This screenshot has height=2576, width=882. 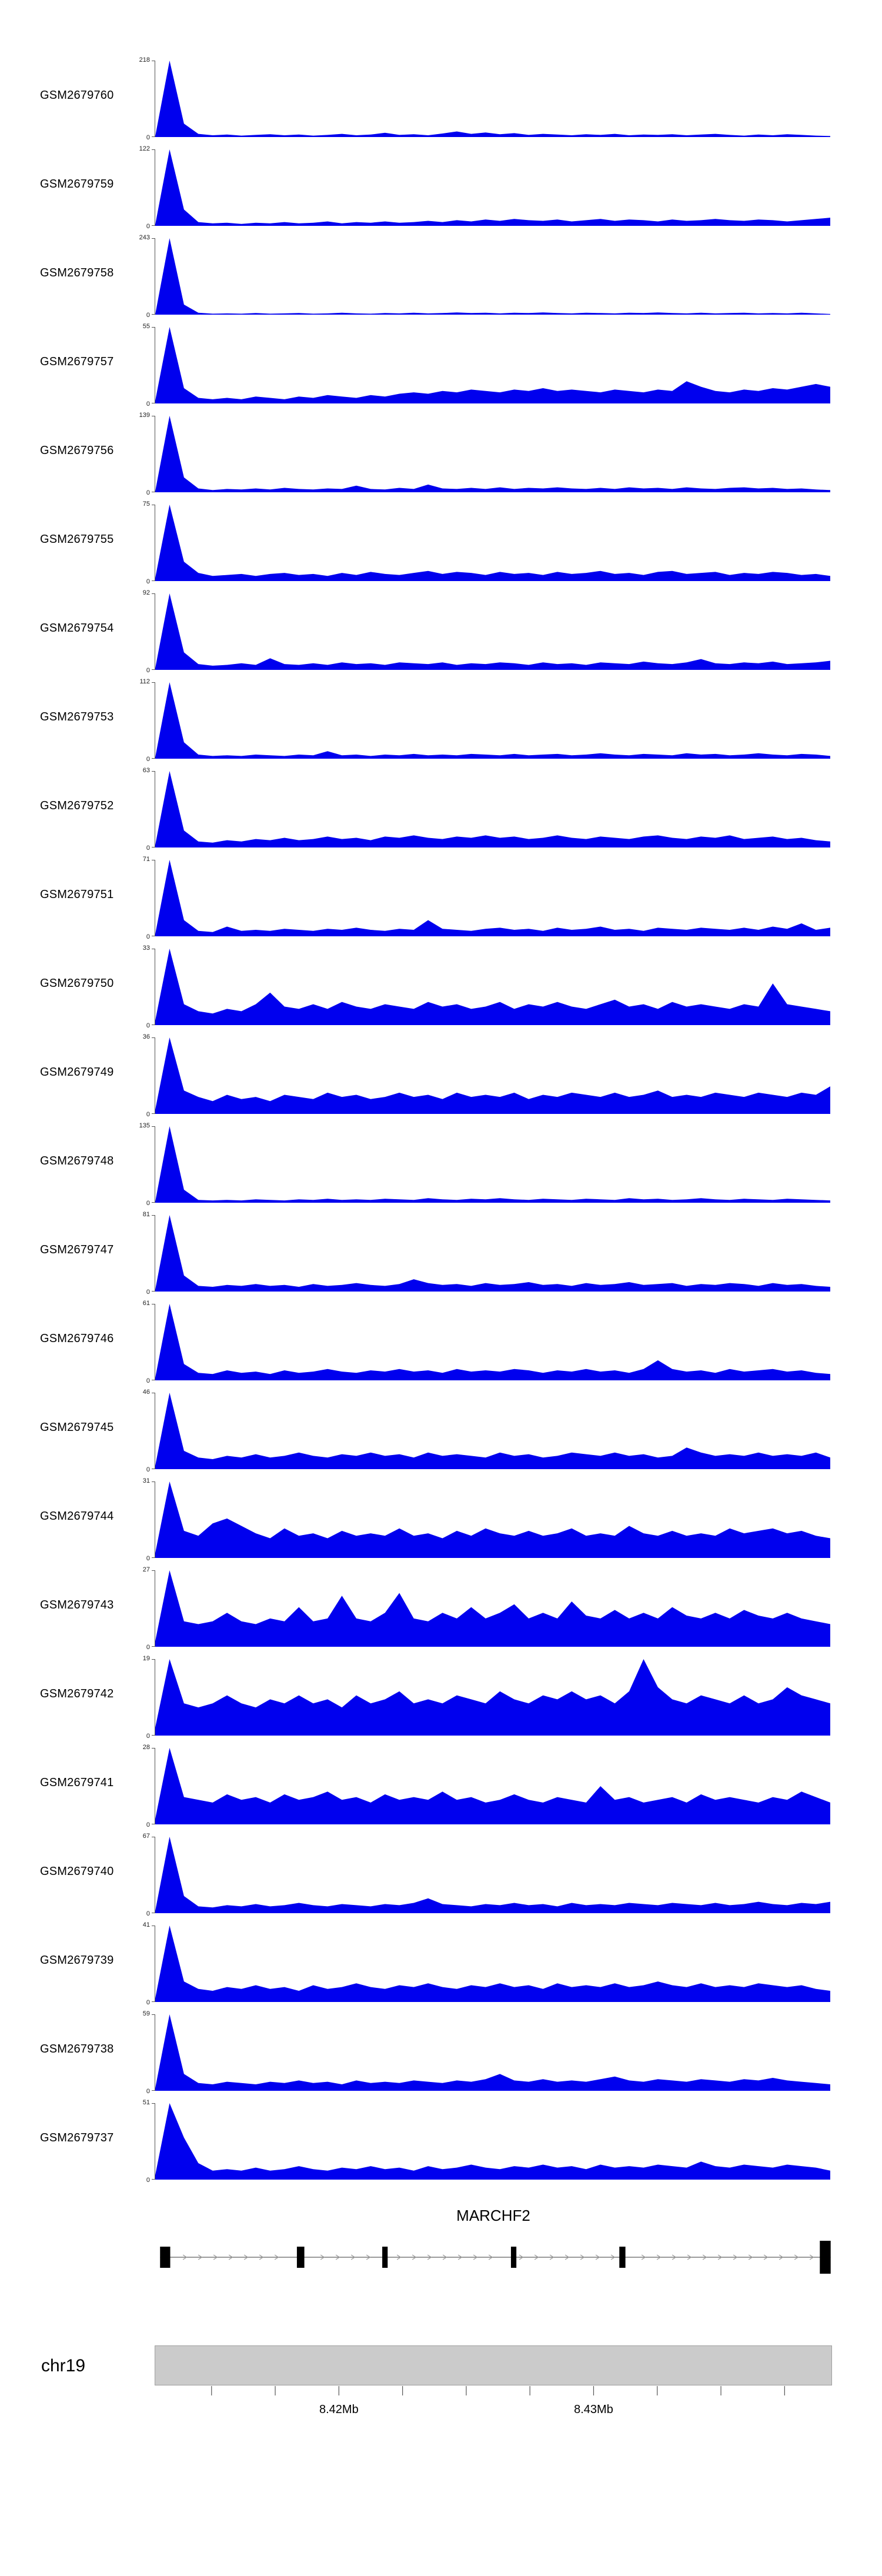 I want to click on genomic-axis: 8.42Mb 8.43Mb, so click(x=498, y=2401).